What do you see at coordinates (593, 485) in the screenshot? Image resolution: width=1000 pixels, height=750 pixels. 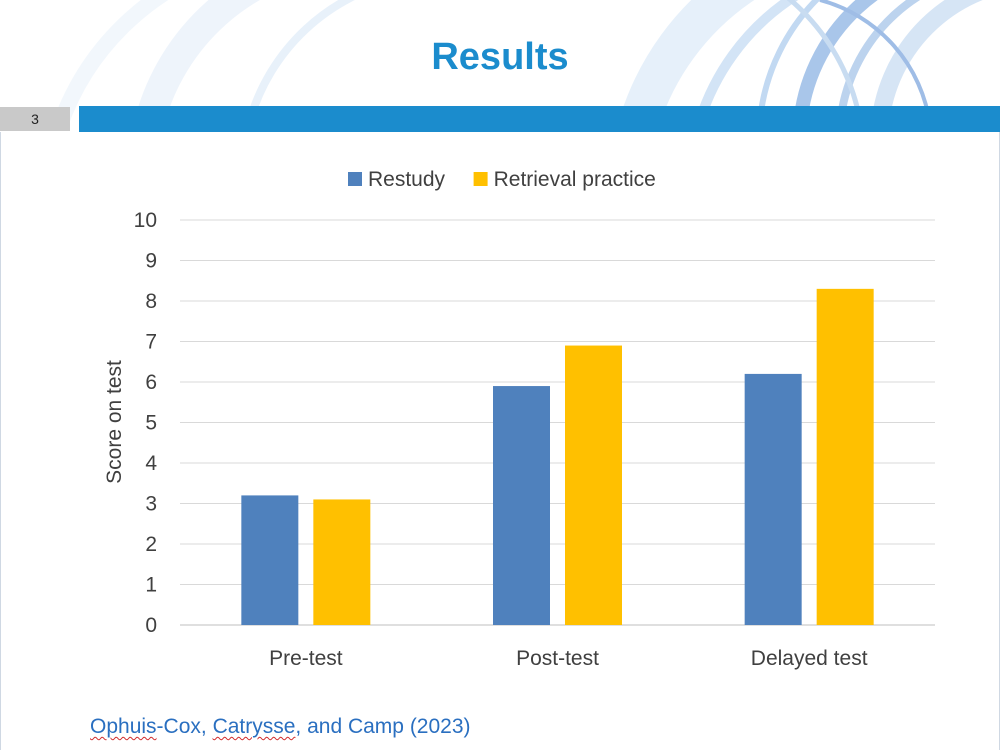 I see `bar-retrieval-practice-post-test` at bounding box center [593, 485].